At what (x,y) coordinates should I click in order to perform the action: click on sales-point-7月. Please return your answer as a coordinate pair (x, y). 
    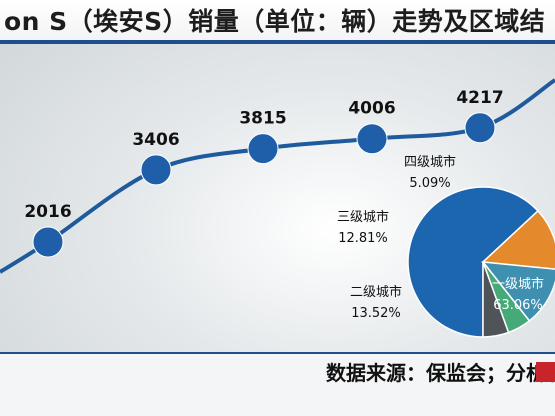
    Looking at the image, I should click on (156, 170).